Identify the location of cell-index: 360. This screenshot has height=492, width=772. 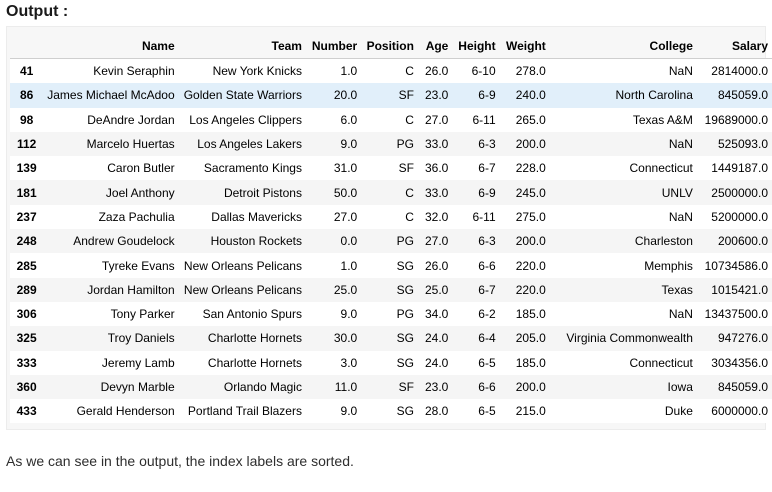
(26, 387).